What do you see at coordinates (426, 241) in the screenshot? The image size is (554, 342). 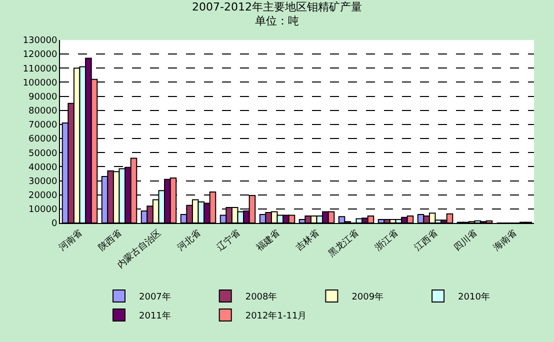 I see `x-tick-label: 江西省` at bounding box center [426, 241].